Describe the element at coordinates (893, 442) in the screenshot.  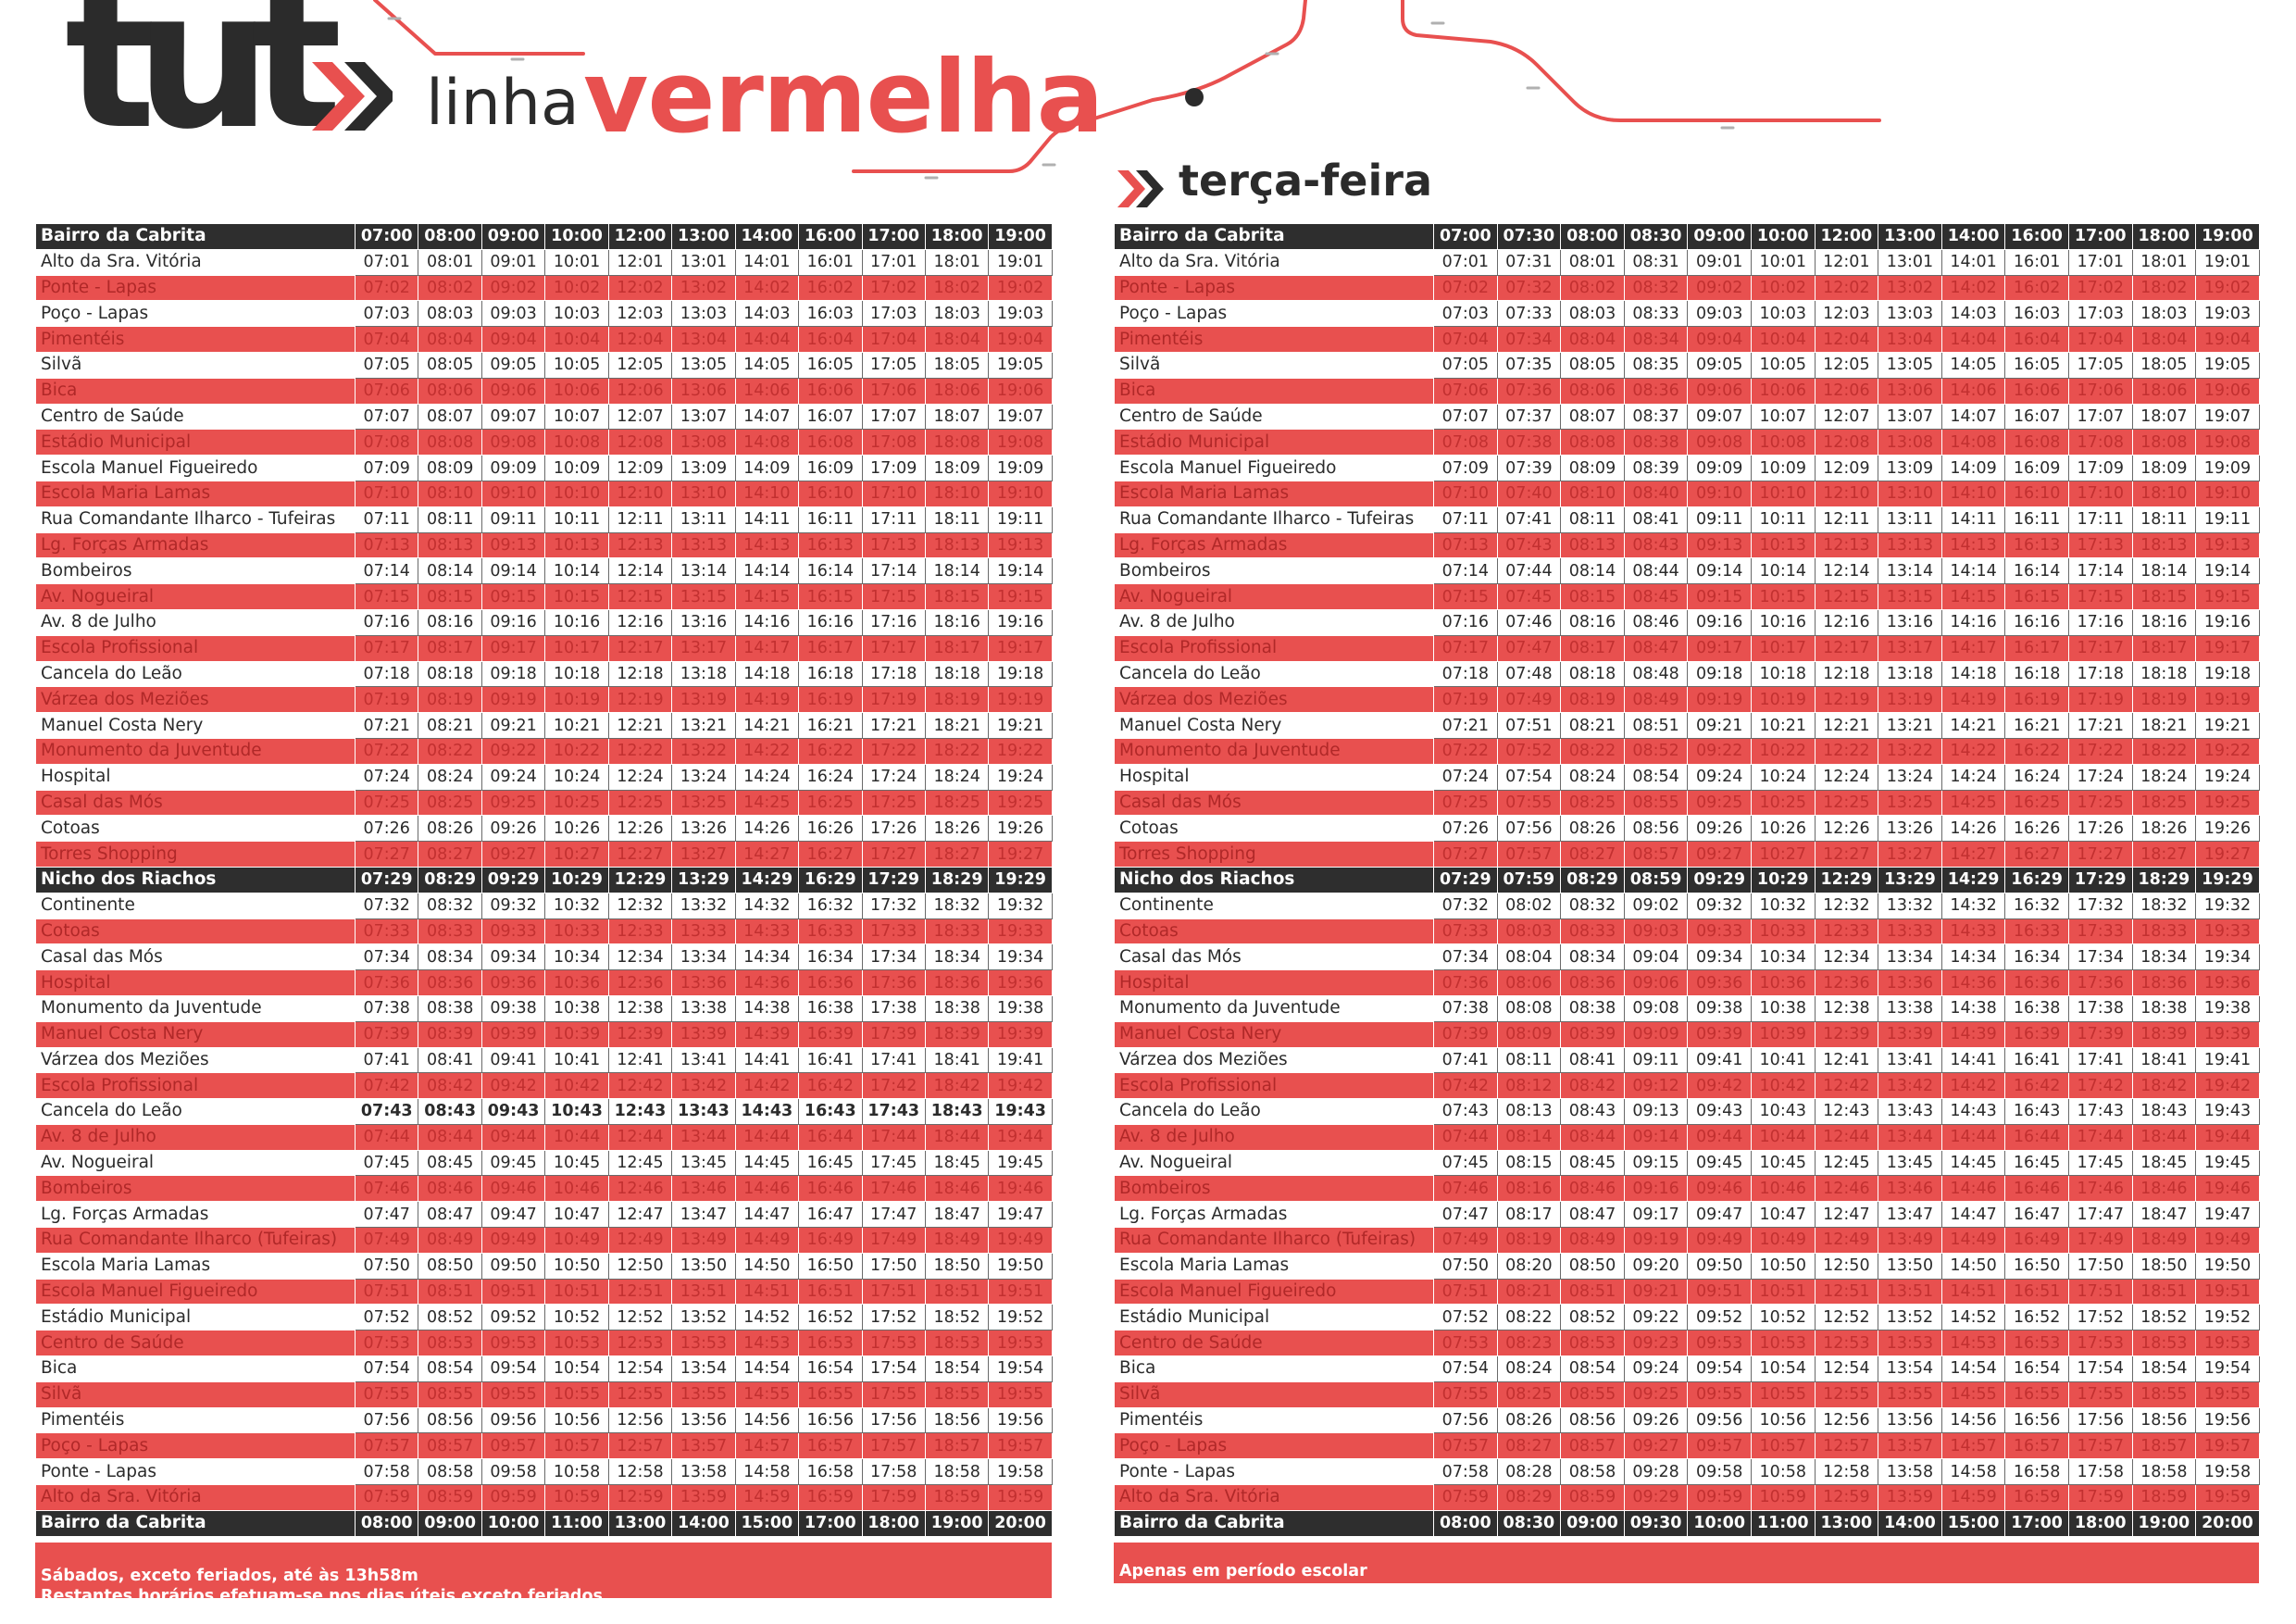
I see `departure-time: 17:08` at that location.